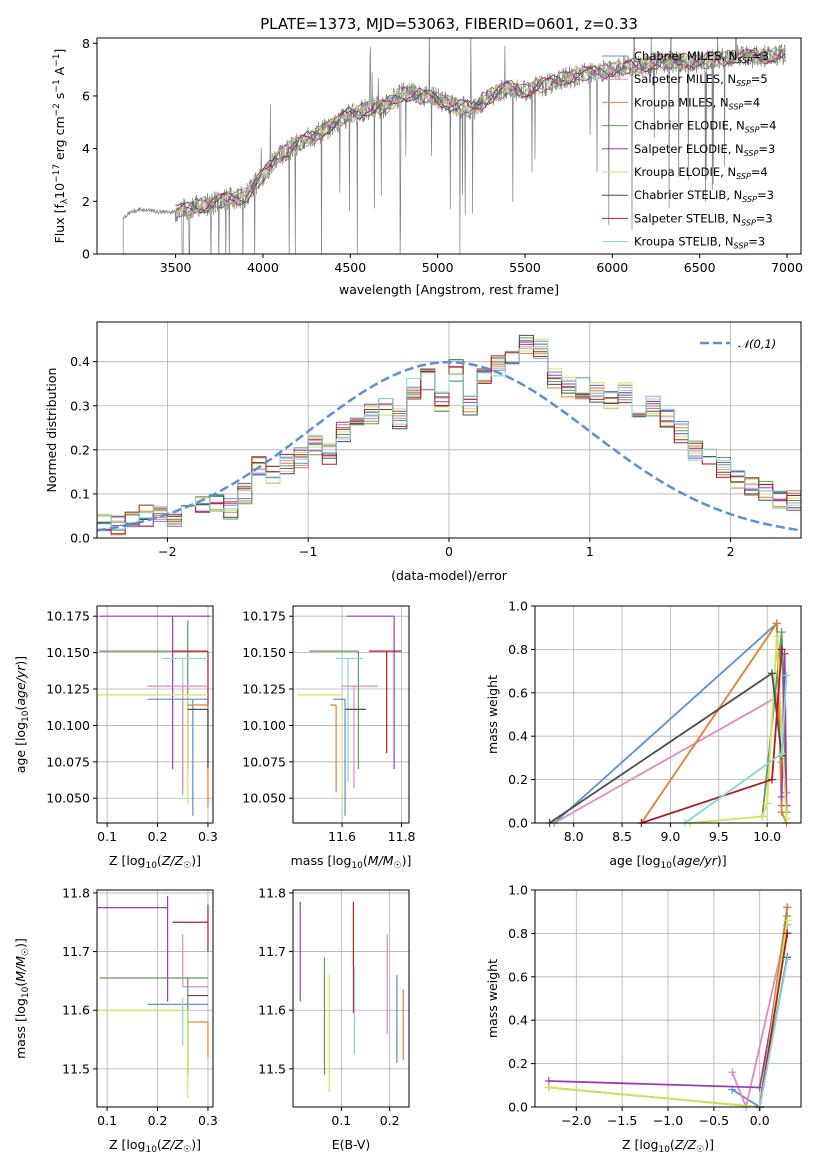  Describe the element at coordinates (390, 1120) in the screenshot. I see `mass-vs-ebv-xtick-label: 0.2` at that location.